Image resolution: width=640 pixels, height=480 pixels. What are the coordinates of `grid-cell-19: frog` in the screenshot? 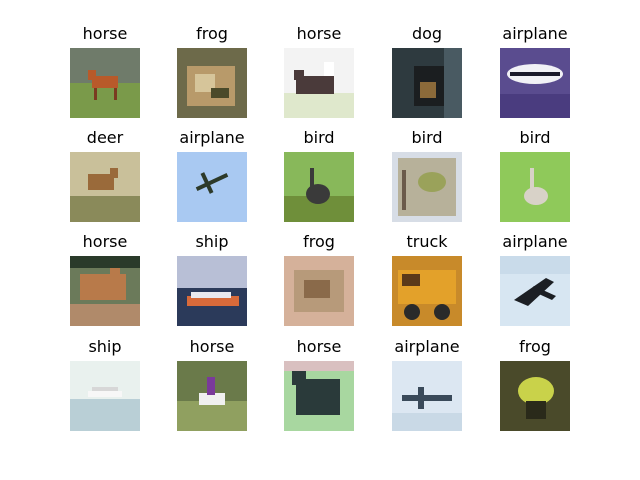 It's located at (535, 387).